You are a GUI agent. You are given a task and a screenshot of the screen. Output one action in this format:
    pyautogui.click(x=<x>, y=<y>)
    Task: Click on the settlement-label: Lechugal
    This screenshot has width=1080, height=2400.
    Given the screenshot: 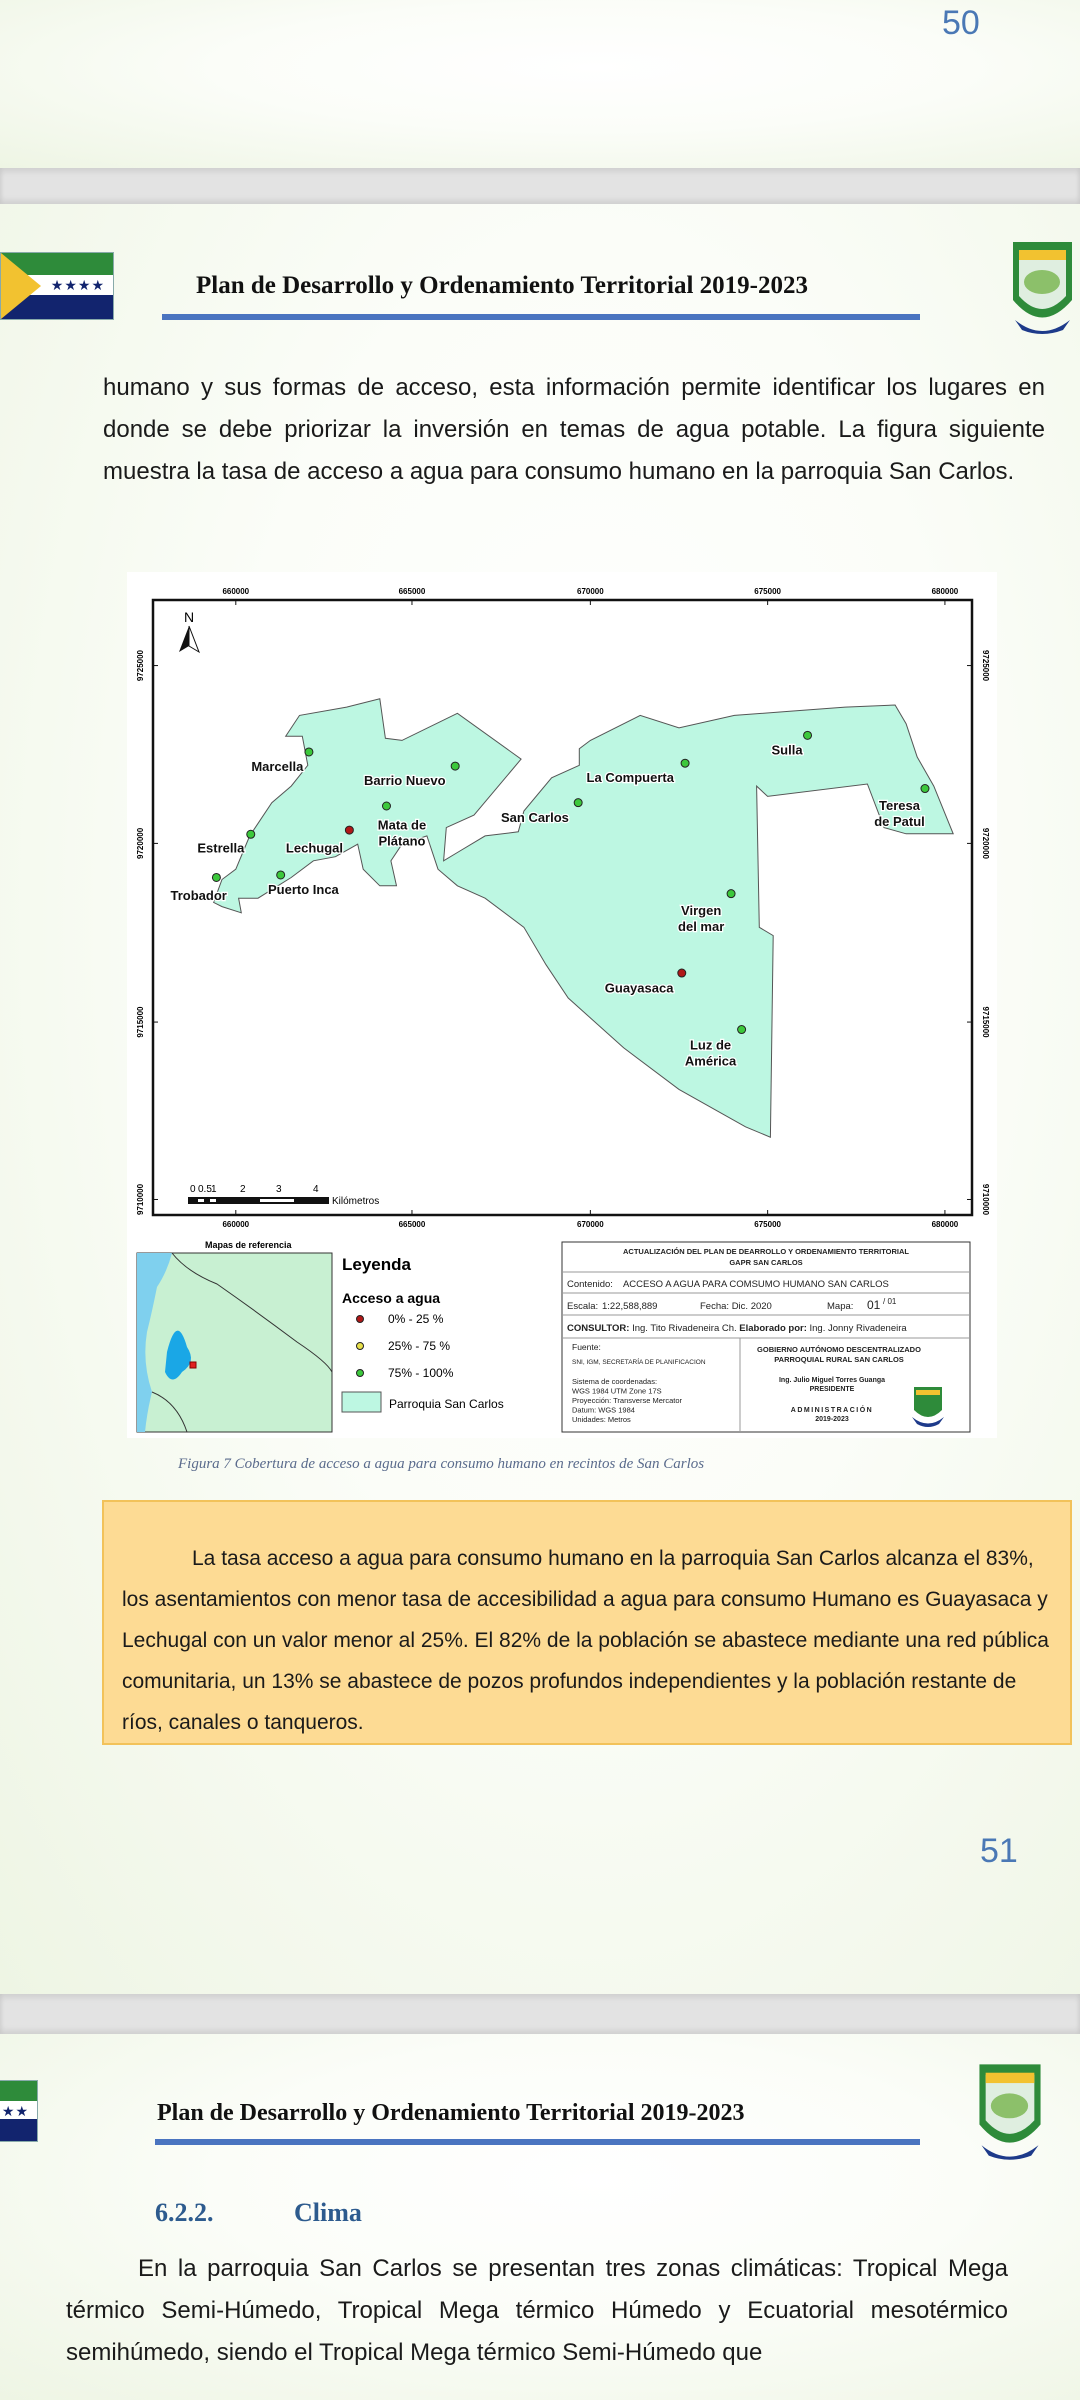 What is the action you would take?
    pyautogui.click(x=314, y=848)
    